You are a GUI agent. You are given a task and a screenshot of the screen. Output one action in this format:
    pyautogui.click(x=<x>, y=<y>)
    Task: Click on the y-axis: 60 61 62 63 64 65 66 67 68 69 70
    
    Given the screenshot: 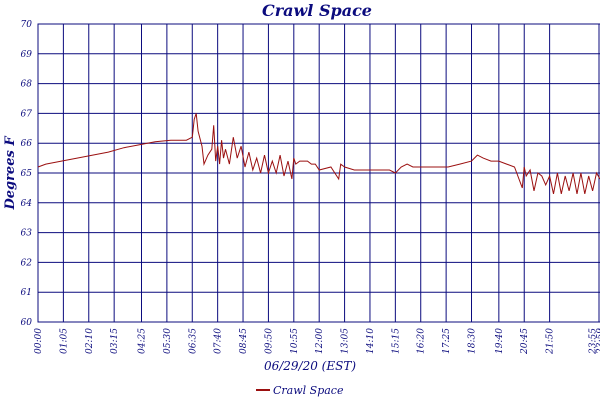 What is the action you would take?
    pyautogui.click(x=27, y=174)
    